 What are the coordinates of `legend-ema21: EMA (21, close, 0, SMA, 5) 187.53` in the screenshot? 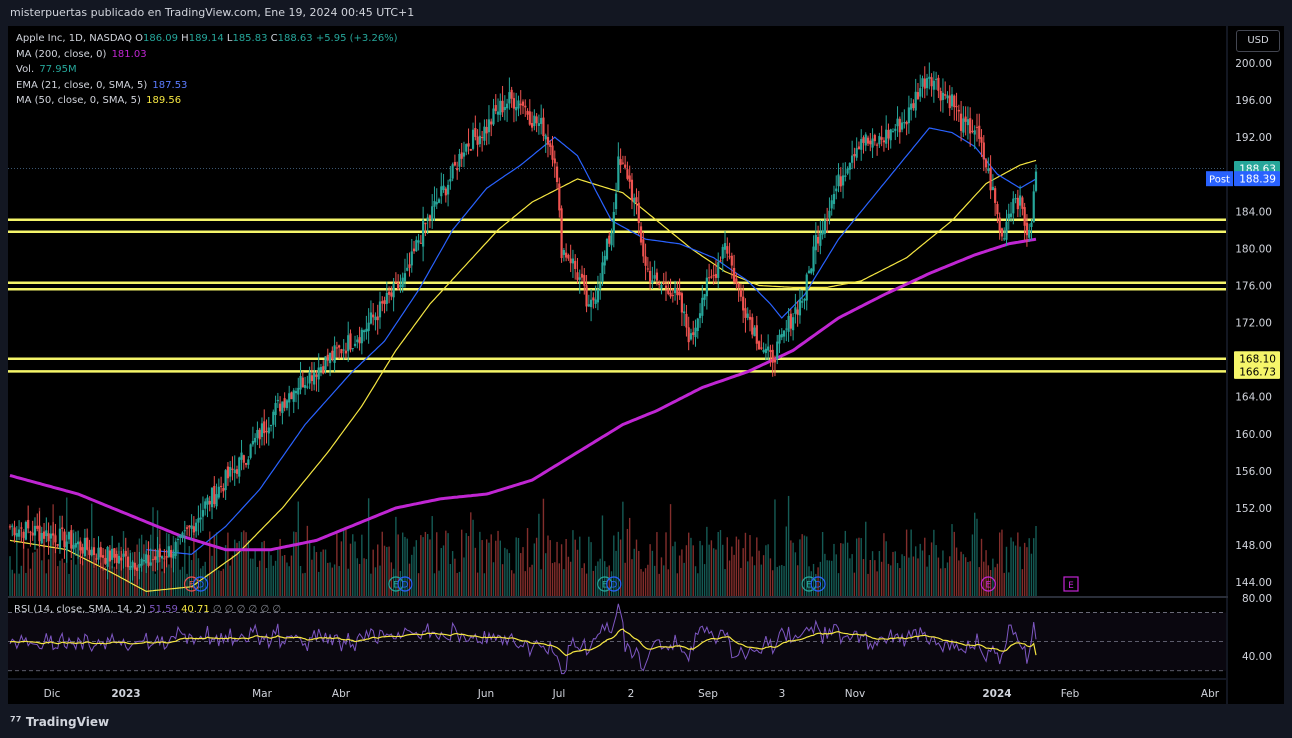 It's located at (102, 85).